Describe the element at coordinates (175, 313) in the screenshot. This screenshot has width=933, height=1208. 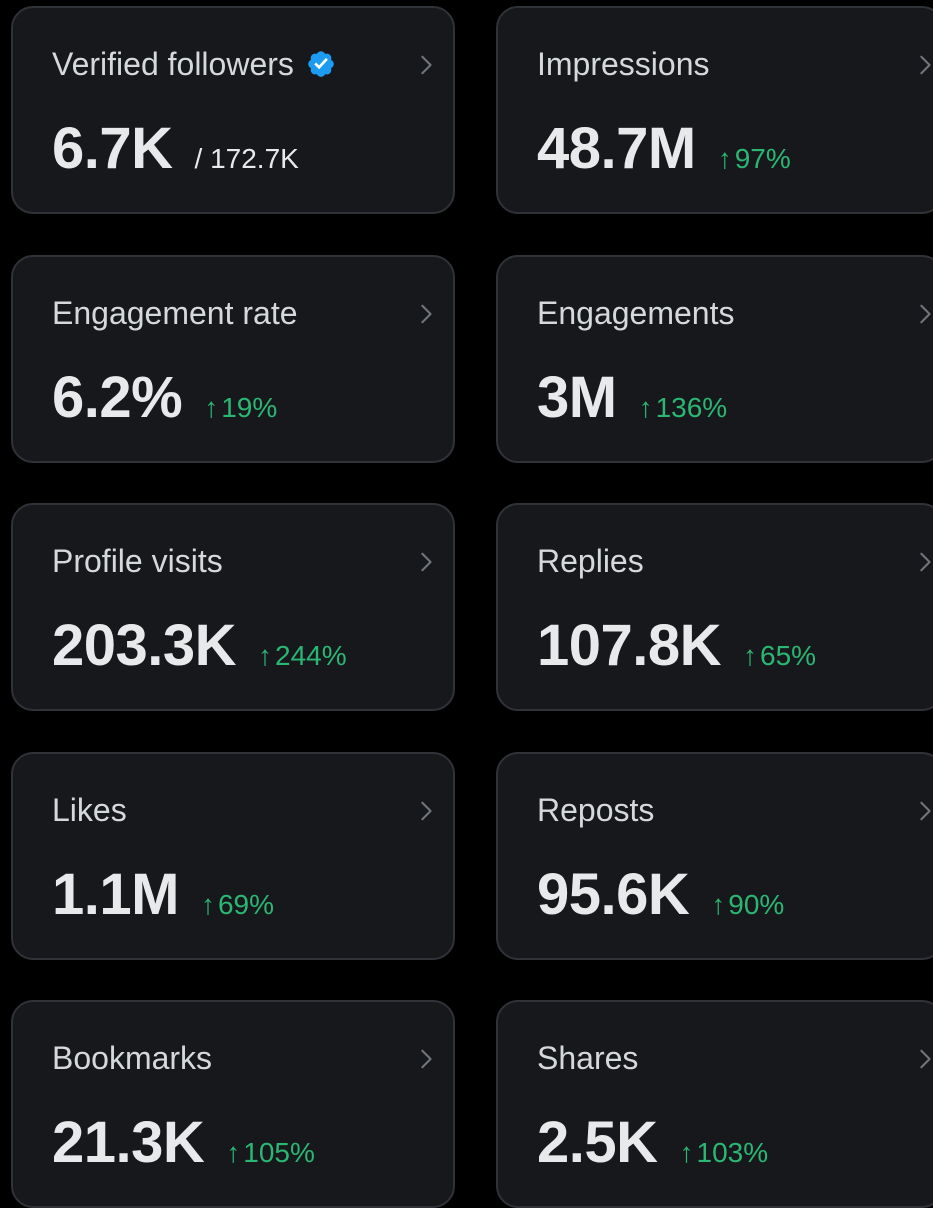
I see `card-label: Engagement rate` at that location.